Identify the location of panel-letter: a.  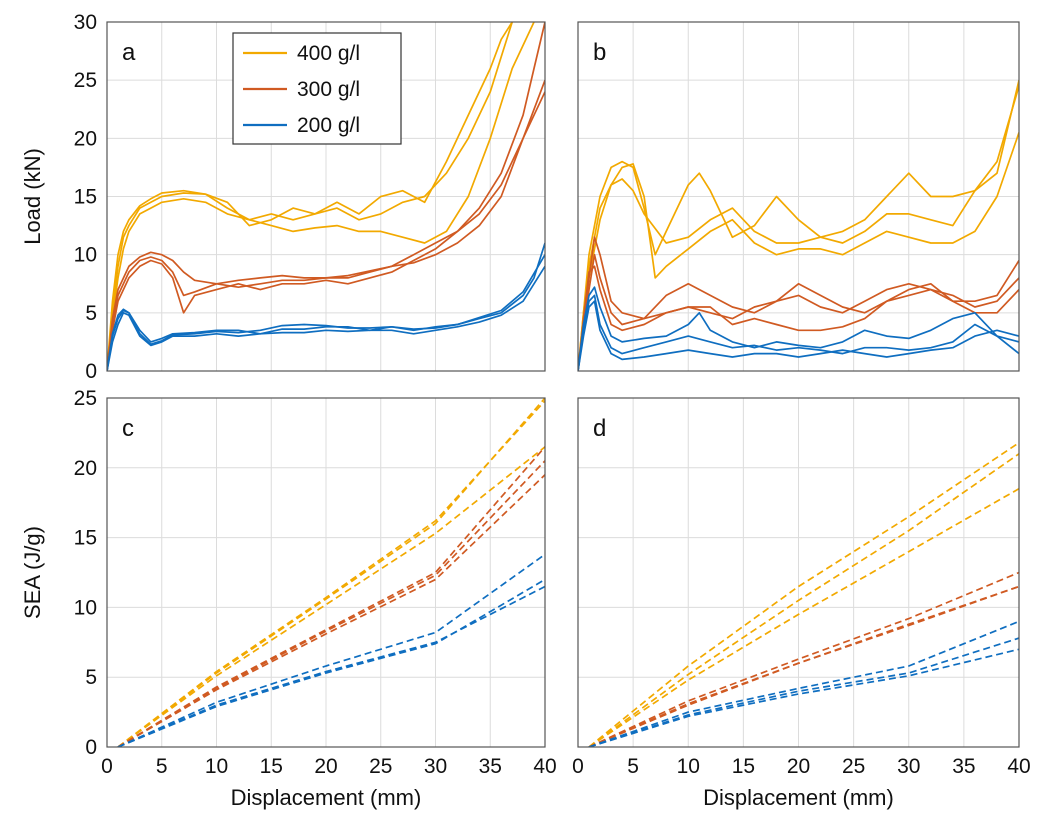
(129, 52).